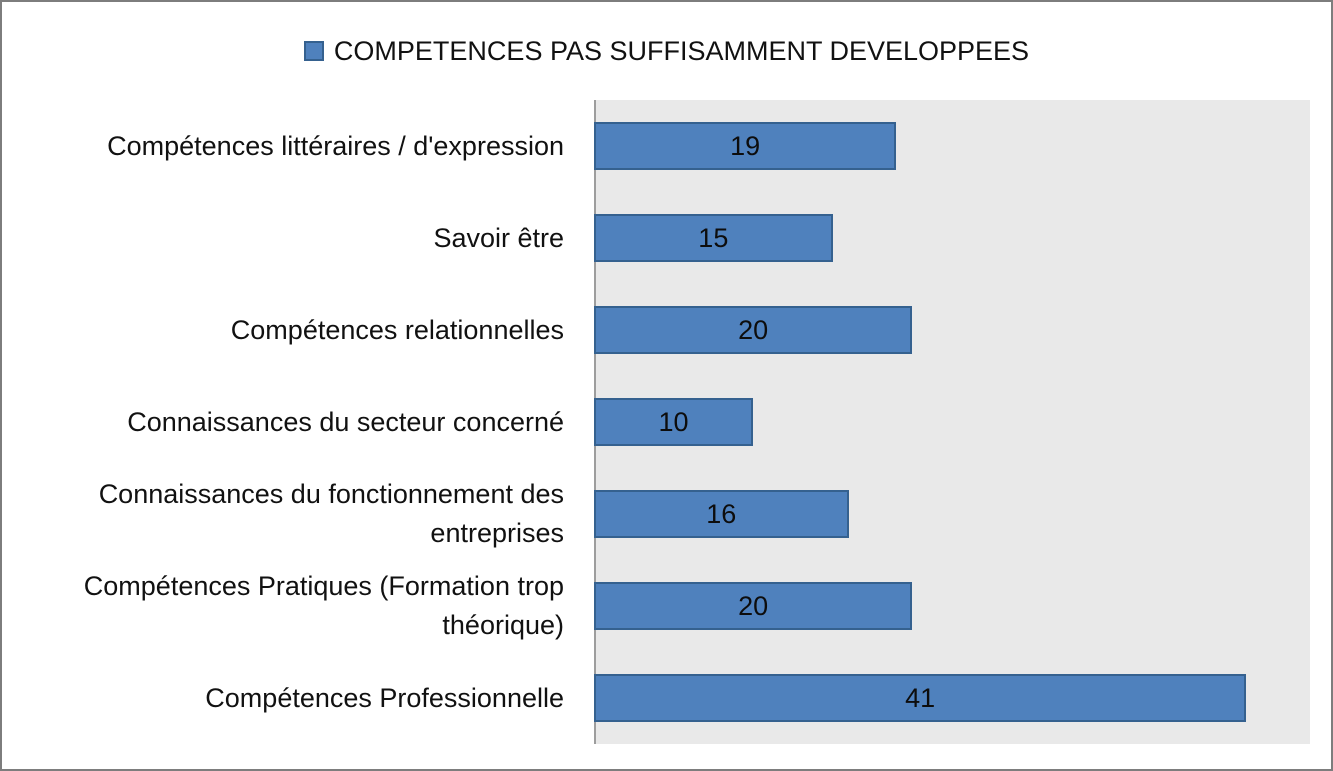 The image size is (1333, 771). I want to click on category-label: Compétences littéraires / d'expression, so click(335, 145).